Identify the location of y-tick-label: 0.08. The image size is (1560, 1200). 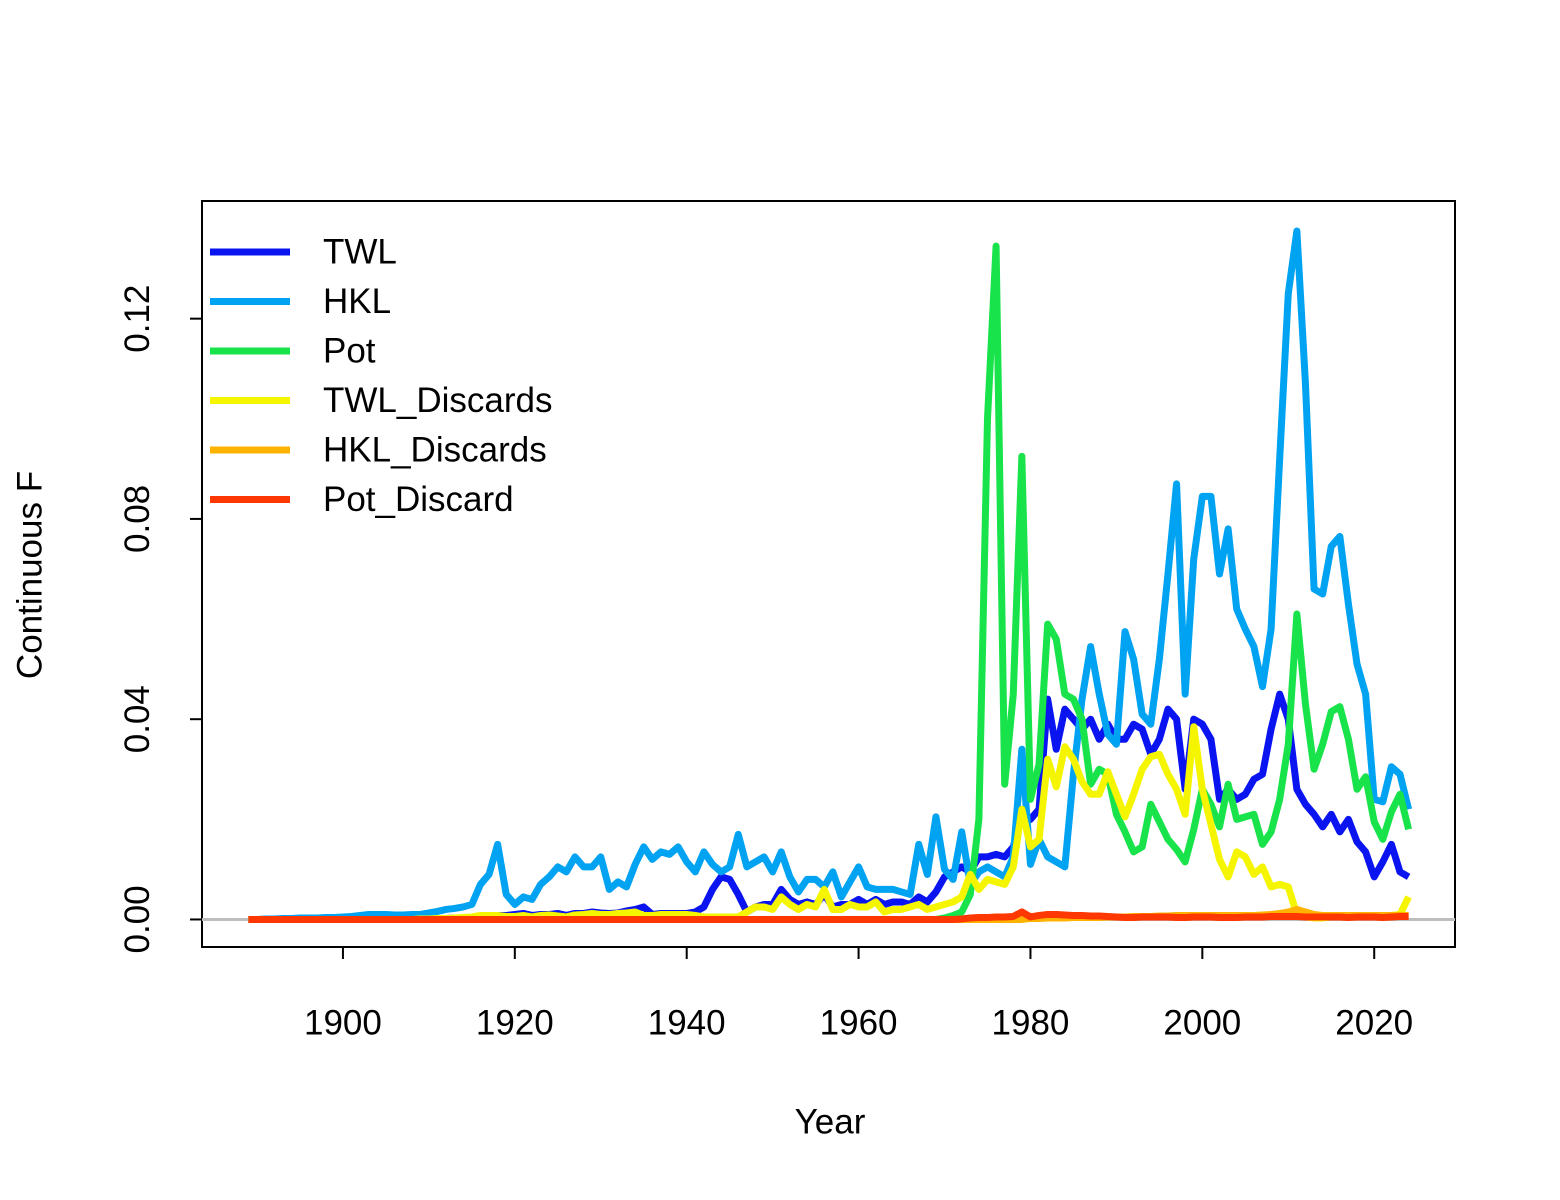
(137, 519).